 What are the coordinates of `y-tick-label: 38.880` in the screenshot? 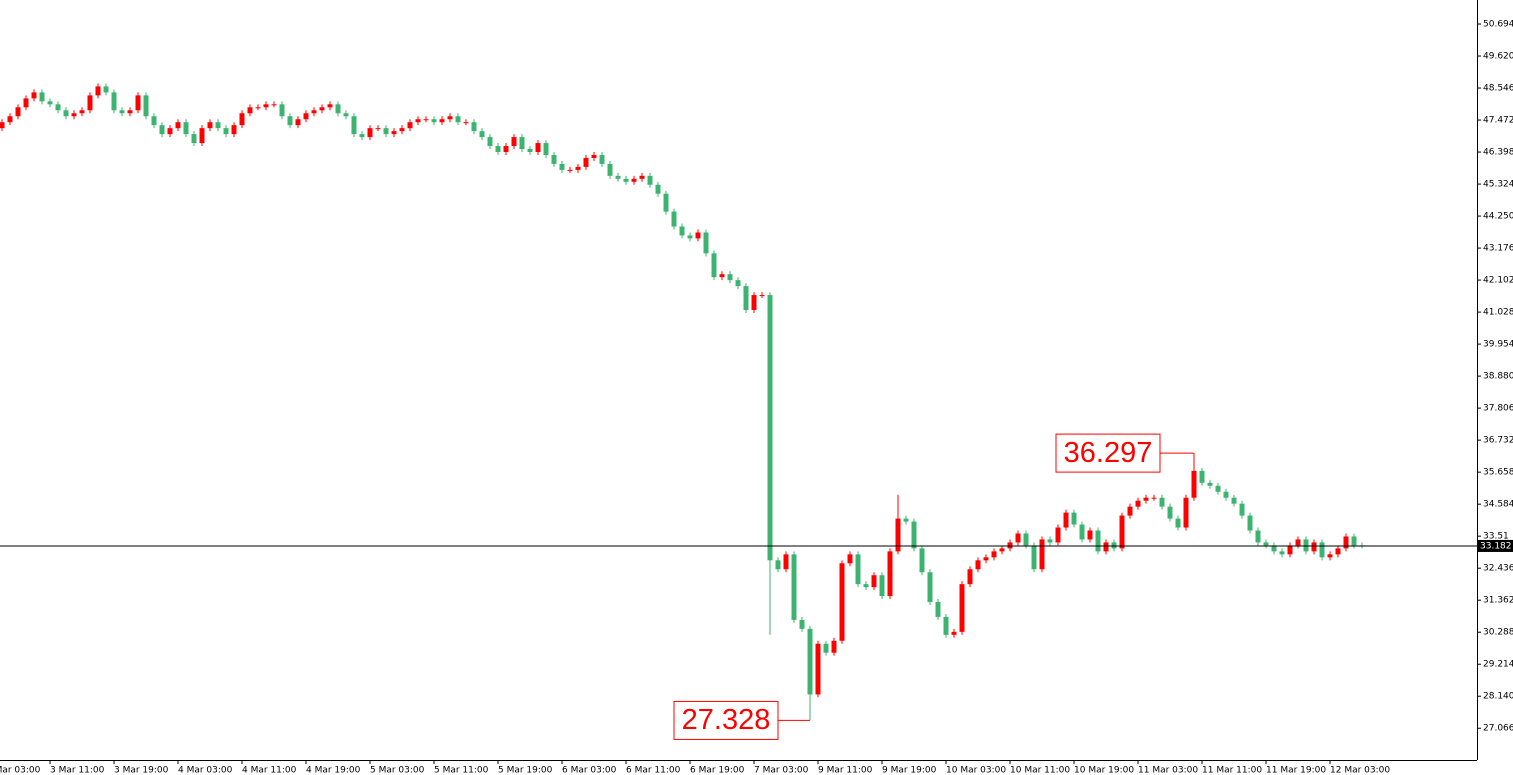 It's located at (1498, 377).